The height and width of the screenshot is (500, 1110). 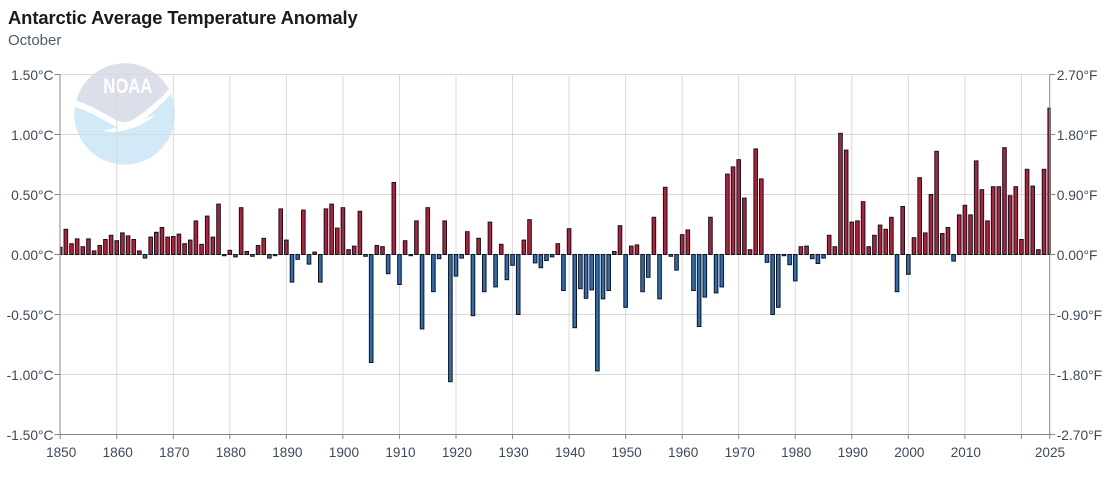 What do you see at coordinates (1079, 435) in the screenshot?
I see `svg-text: -2.70°F` at bounding box center [1079, 435].